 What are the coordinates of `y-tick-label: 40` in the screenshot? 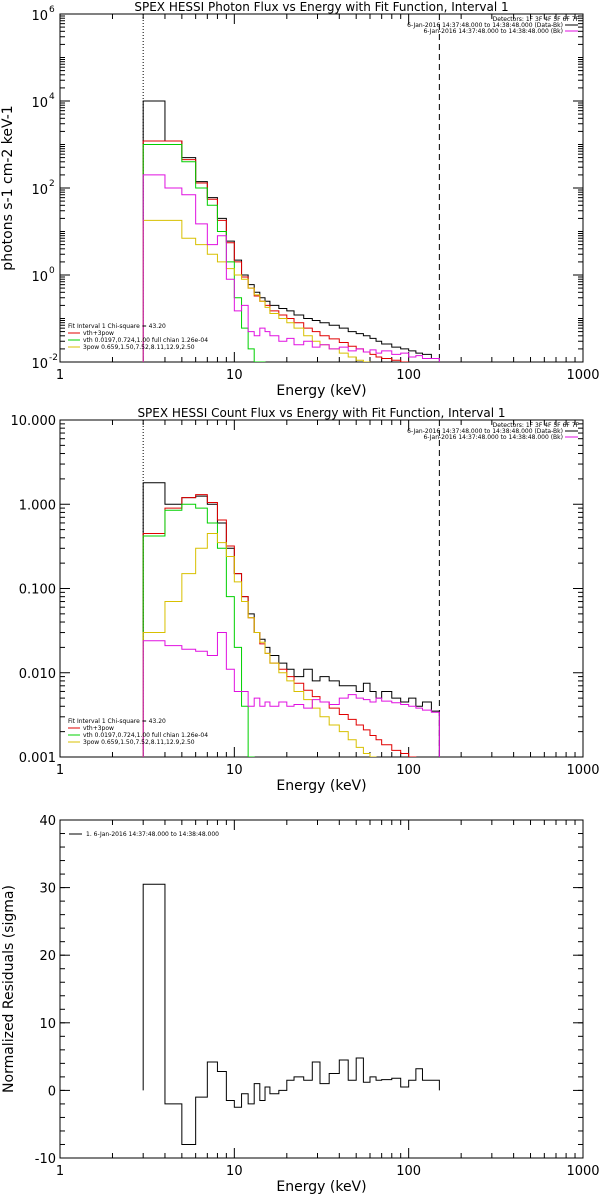 It's located at (47, 821).